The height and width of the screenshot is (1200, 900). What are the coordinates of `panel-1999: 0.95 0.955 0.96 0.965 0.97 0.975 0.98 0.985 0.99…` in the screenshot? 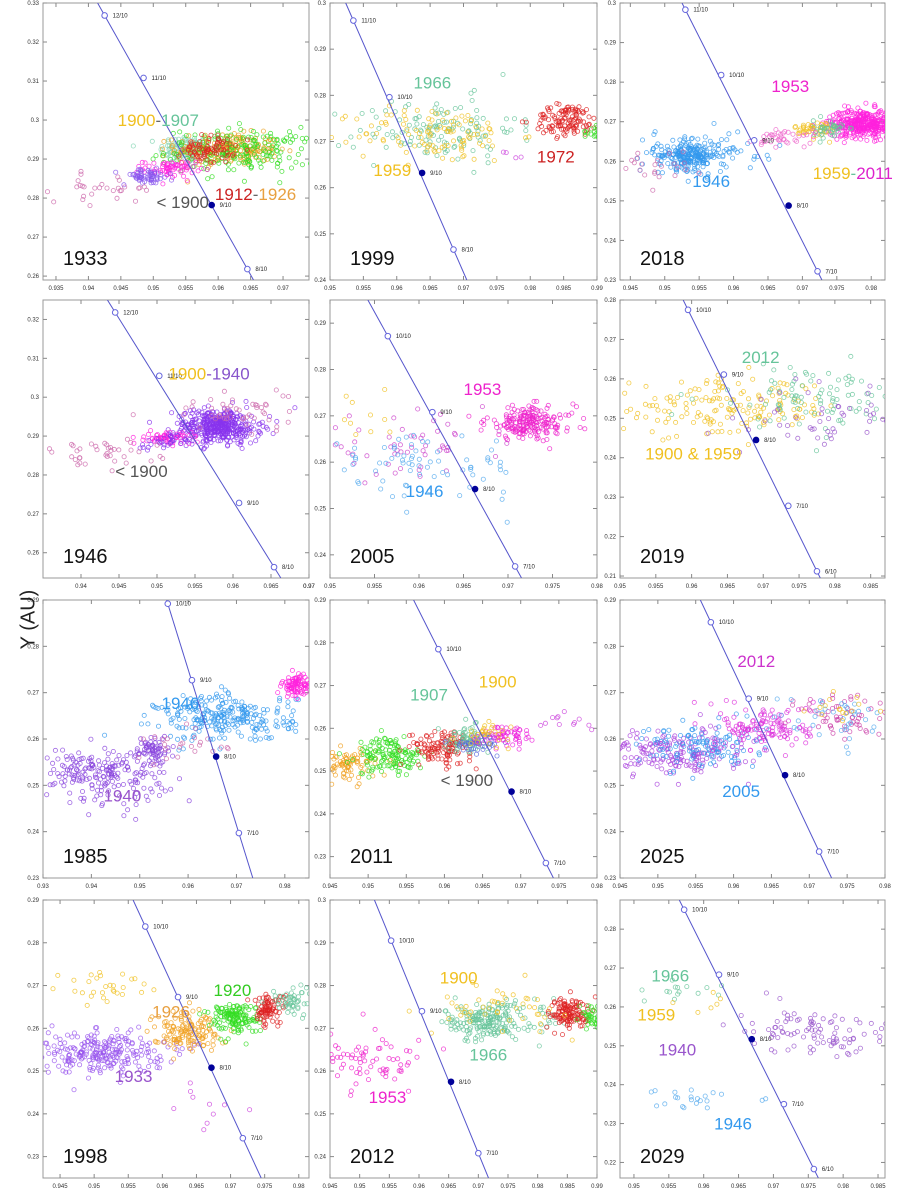 It's located at (458, 146).